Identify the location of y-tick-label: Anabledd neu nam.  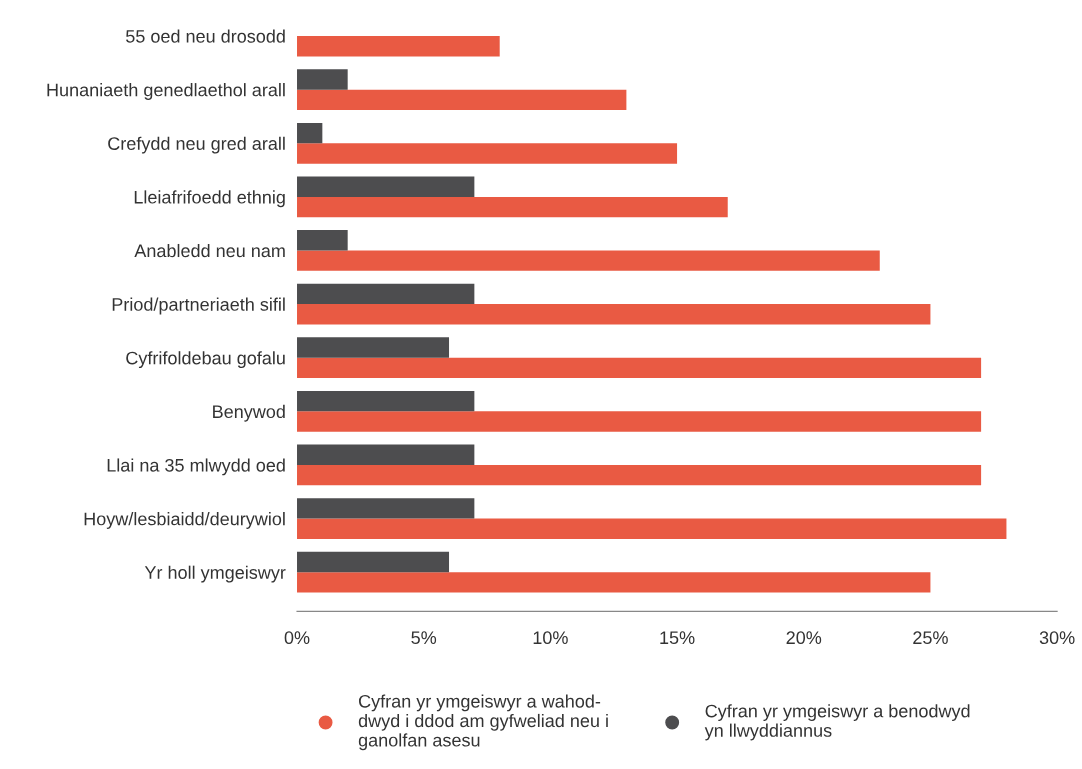
(209, 250).